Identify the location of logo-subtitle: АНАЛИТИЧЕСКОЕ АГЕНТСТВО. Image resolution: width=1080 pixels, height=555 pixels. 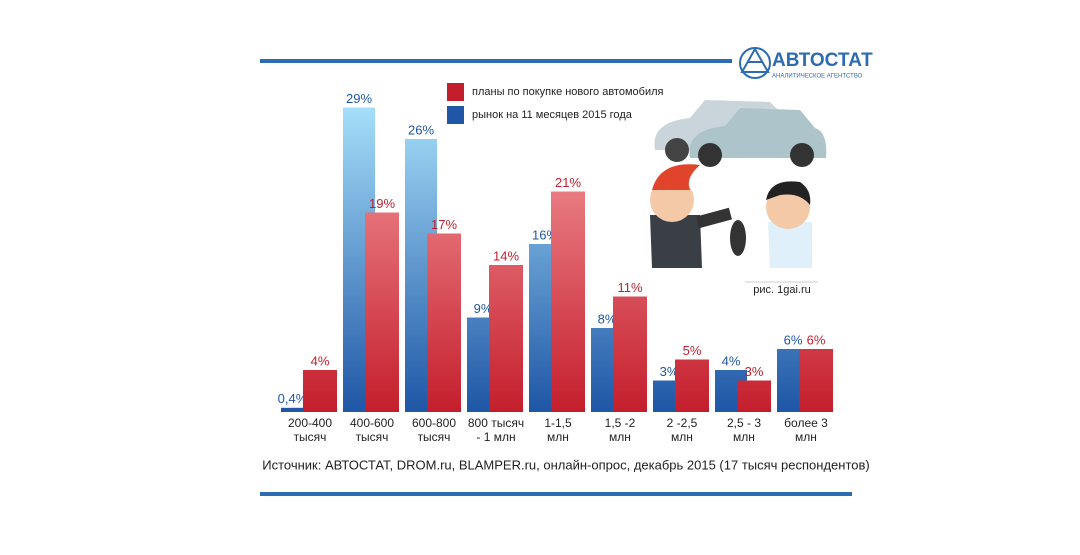
(817, 77).